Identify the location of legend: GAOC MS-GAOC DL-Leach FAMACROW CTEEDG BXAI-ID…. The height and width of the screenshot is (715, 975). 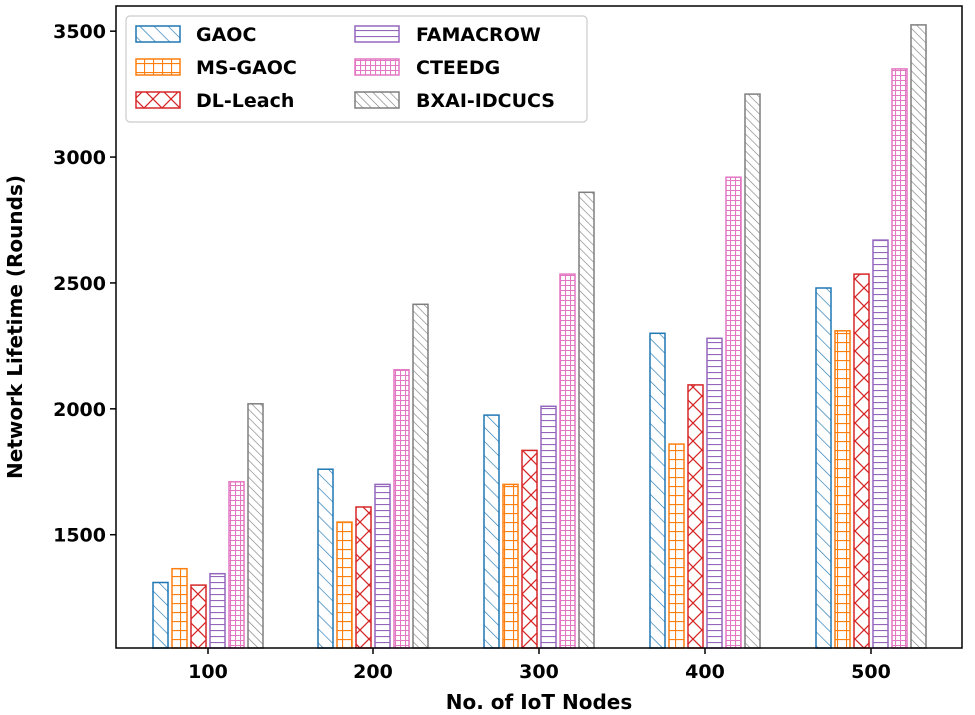
(356, 69).